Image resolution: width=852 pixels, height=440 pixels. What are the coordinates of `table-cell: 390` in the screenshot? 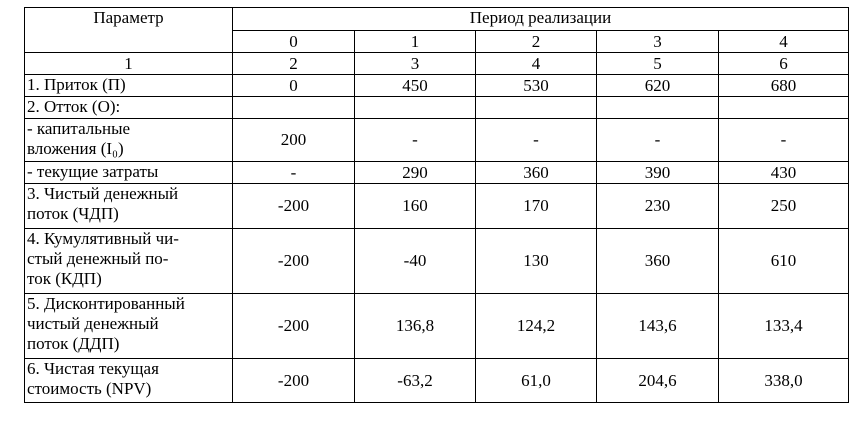 It's located at (657, 172).